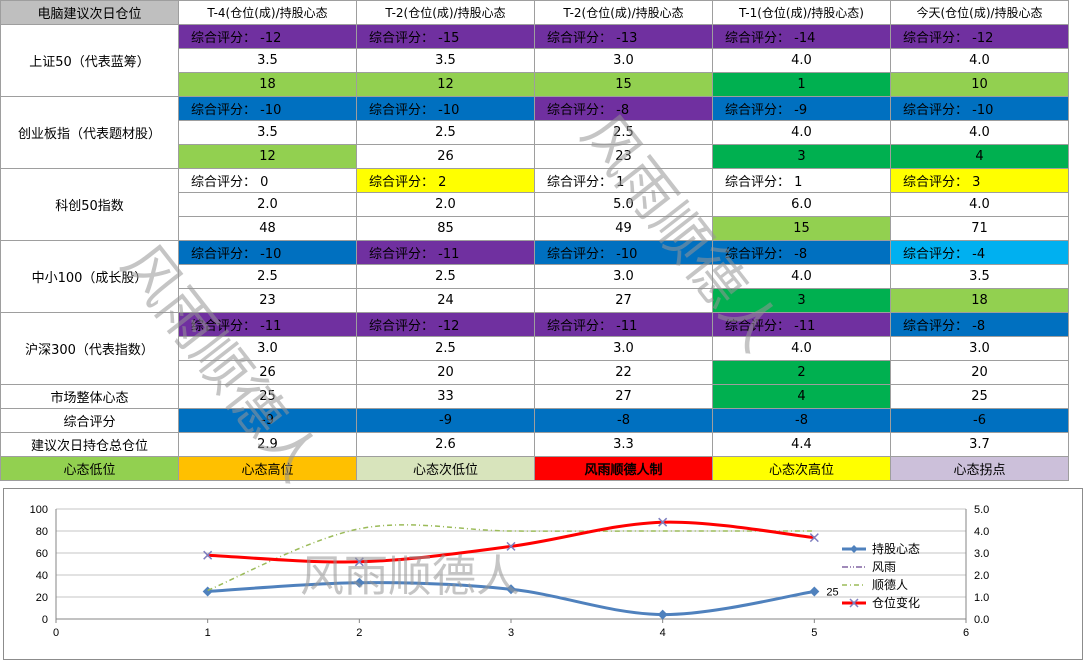 The image size is (1088, 662). What do you see at coordinates (89, 12) in the screenshot?
I see `corner-header: 电脑建议次日仓位` at bounding box center [89, 12].